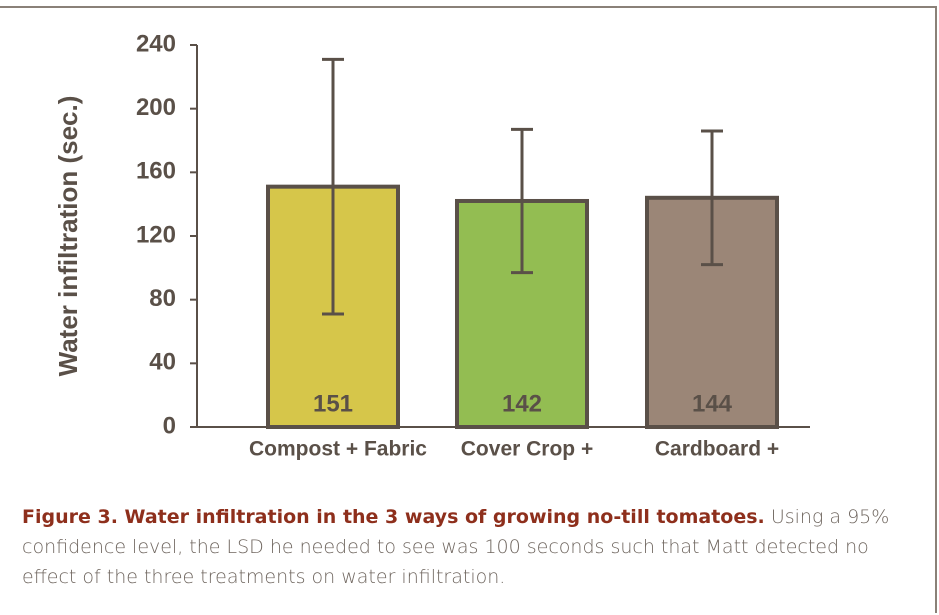  What do you see at coordinates (162, 298) in the screenshot?
I see `y-tick-label: 80` at bounding box center [162, 298].